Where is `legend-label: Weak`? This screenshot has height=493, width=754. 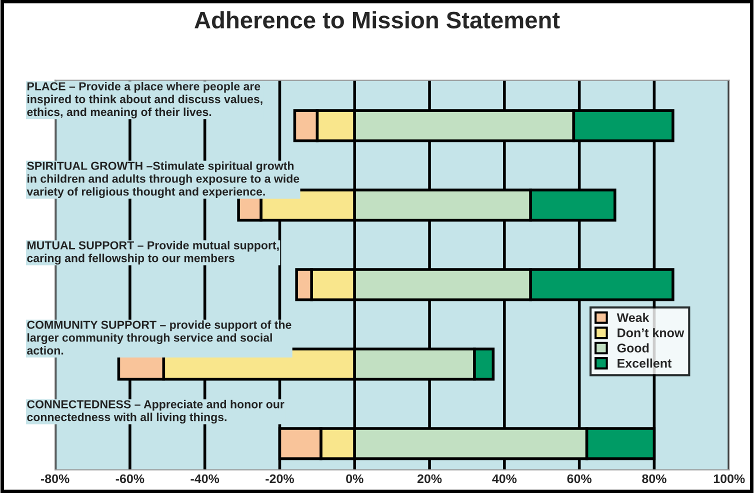
legend-label: Weak is located at coordinates (633, 317).